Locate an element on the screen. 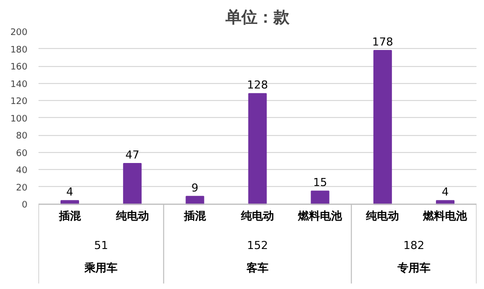 The height and width of the screenshot is (289, 484). y-tick-label: 160 is located at coordinates (19, 67).